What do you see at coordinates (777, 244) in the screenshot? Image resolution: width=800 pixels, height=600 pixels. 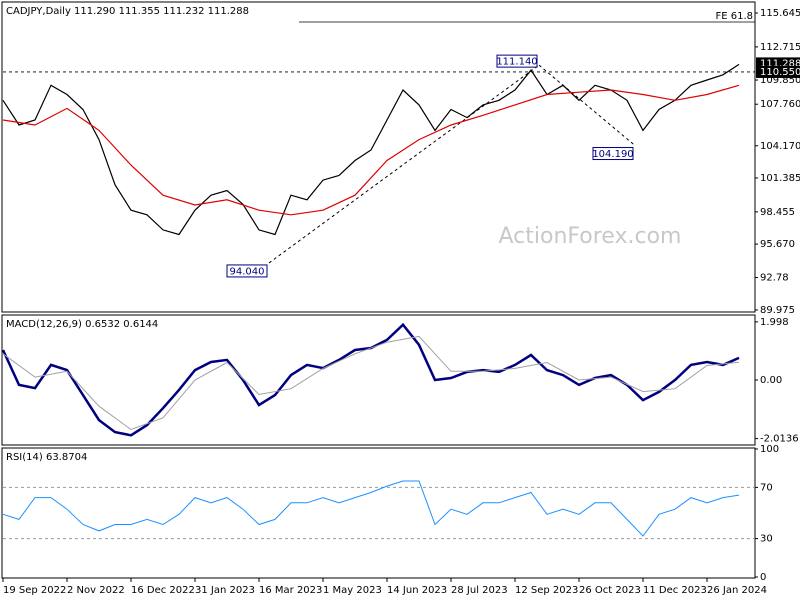 I see `y-tick-label: 95.670` at bounding box center [777, 244].